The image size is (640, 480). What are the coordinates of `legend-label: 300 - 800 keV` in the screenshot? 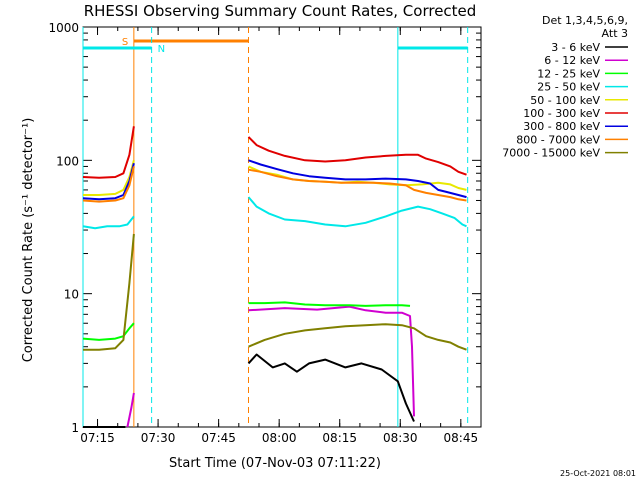 It's located at (561, 126).